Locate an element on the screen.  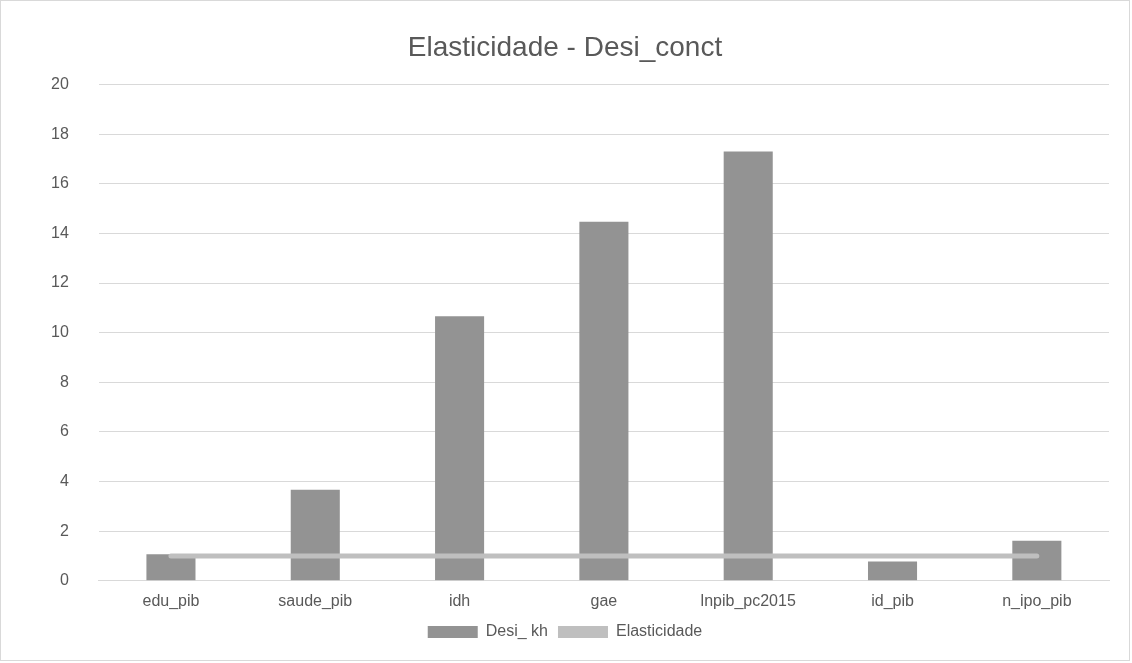
x-tick-label: saude_pib is located at coordinates (315, 600).